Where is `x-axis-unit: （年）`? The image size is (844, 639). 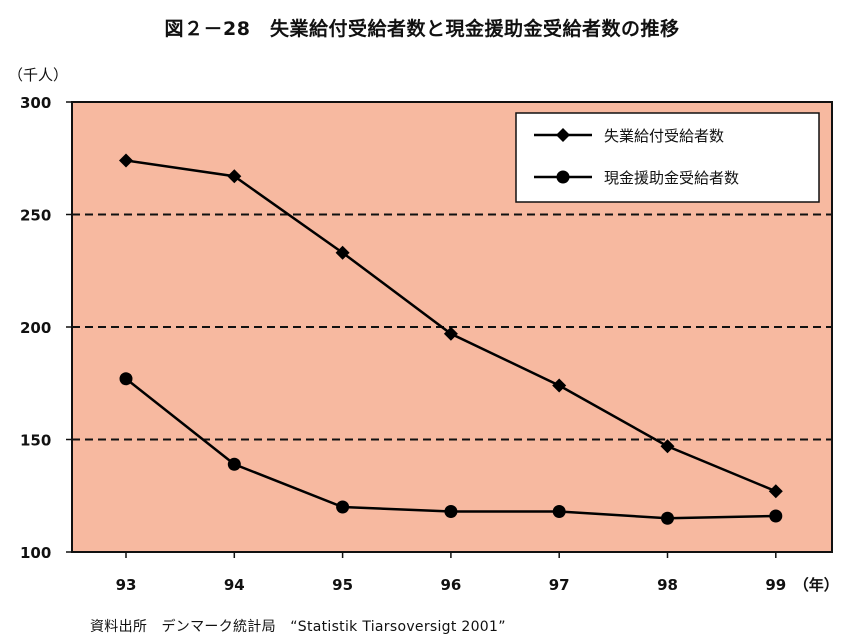 x-axis-unit: （年） is located at coordinates (816, 585).